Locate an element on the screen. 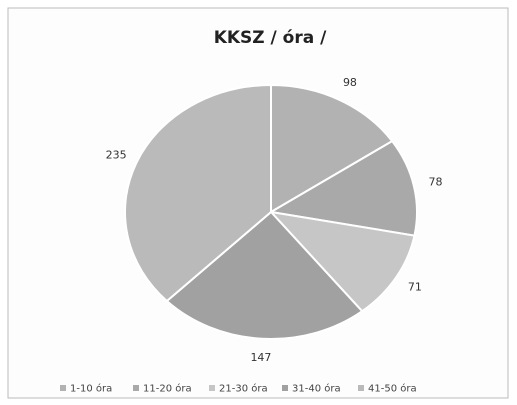  data-label: 147 is located at coordinates (260, 357).